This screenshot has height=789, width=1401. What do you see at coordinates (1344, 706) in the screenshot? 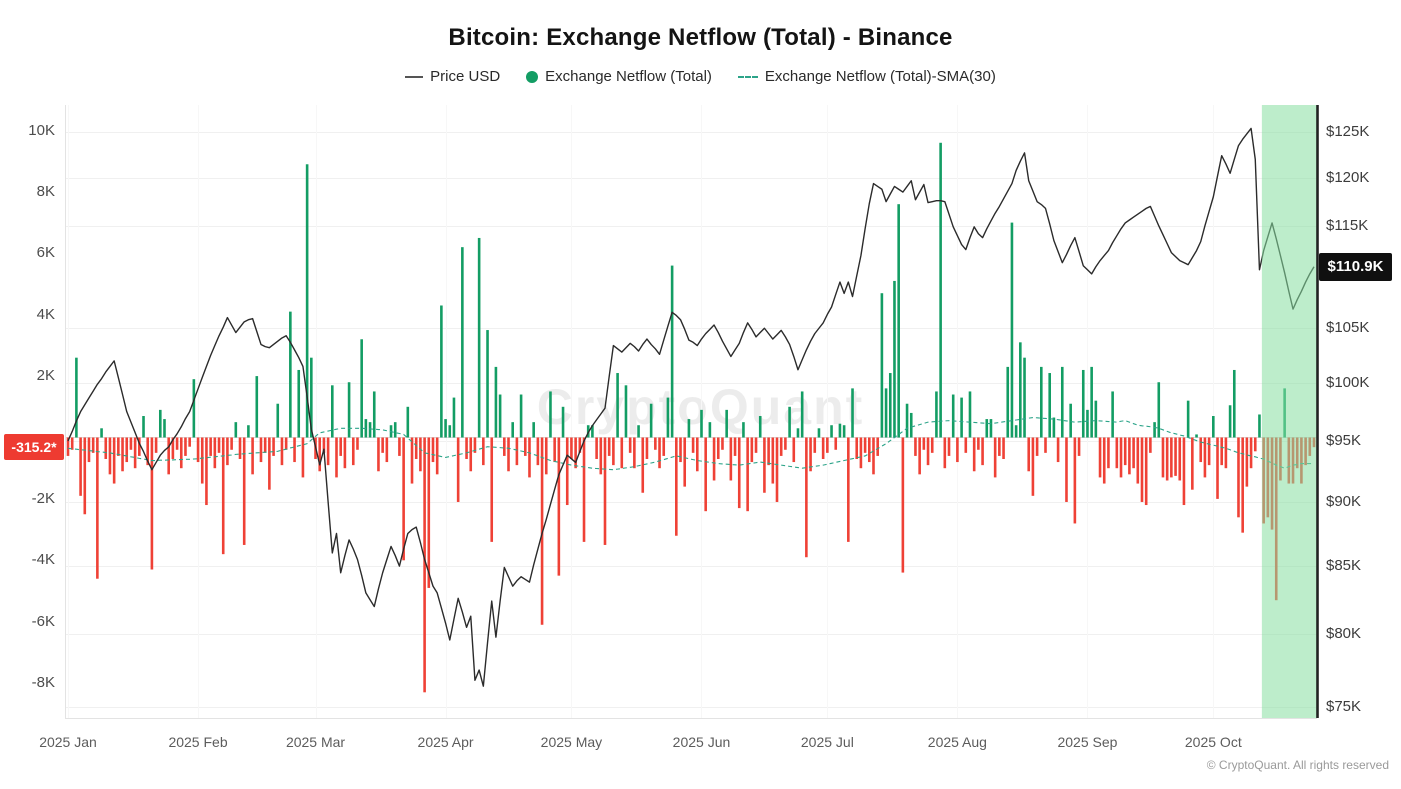
I see `price-axis-tick: $75K` at bounding box center [1344, 706].